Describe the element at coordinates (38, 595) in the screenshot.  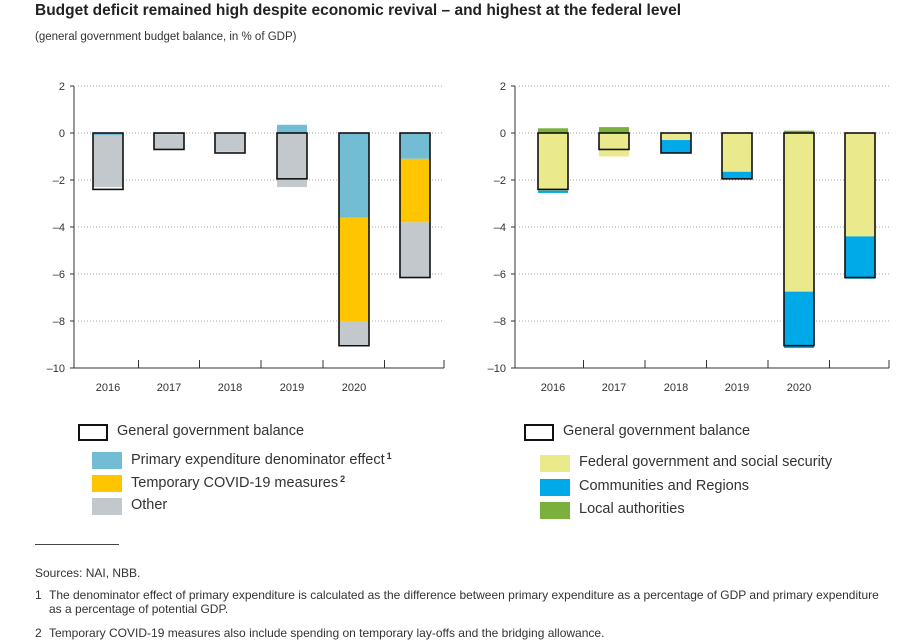
I see `footnote-1-number: 1` at that location.